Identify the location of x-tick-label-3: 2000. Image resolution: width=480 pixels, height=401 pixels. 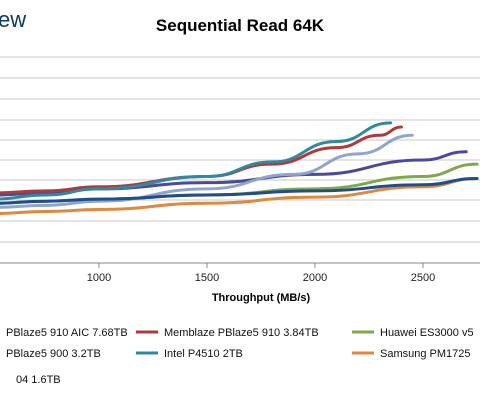
(315, 278).